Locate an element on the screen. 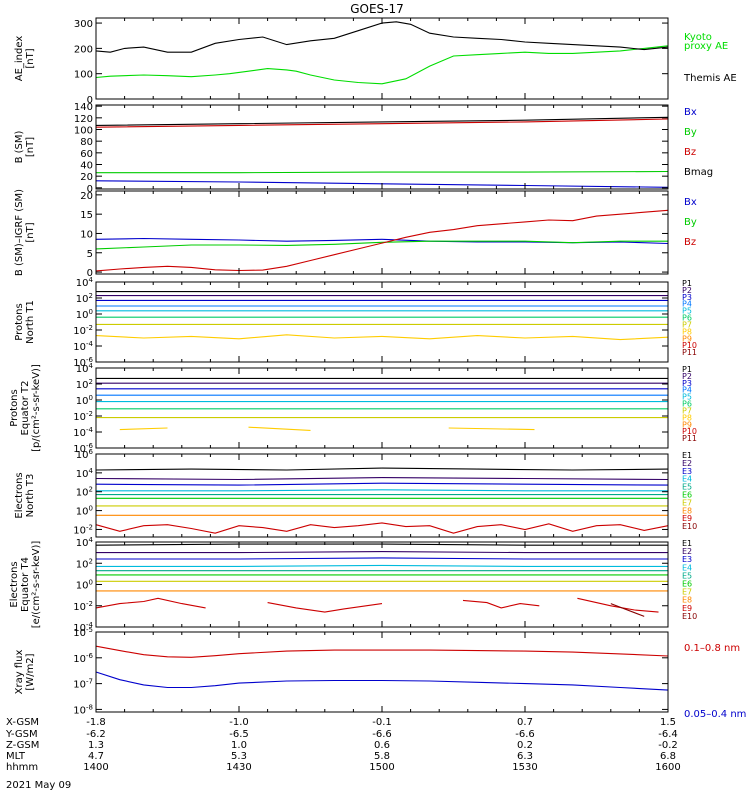 The height and width of the screenshot is (800, 750). series-line-p8c is located at coordinates (491, 429).